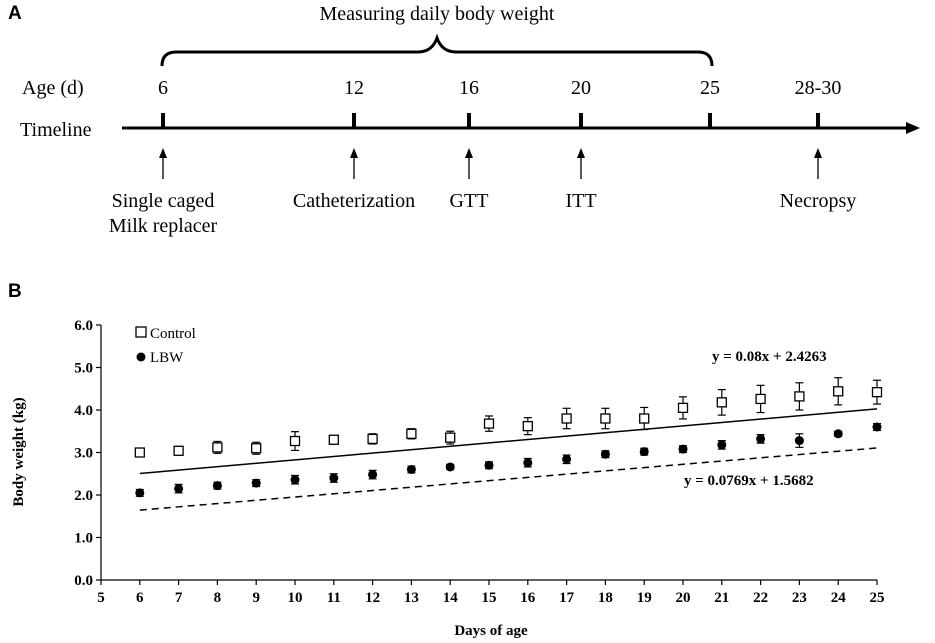 This screenshot has width=935, height=643. Describe the element at coordinates (173, 334) in the screenshot. I see `legend-label-control: Control` at that location.